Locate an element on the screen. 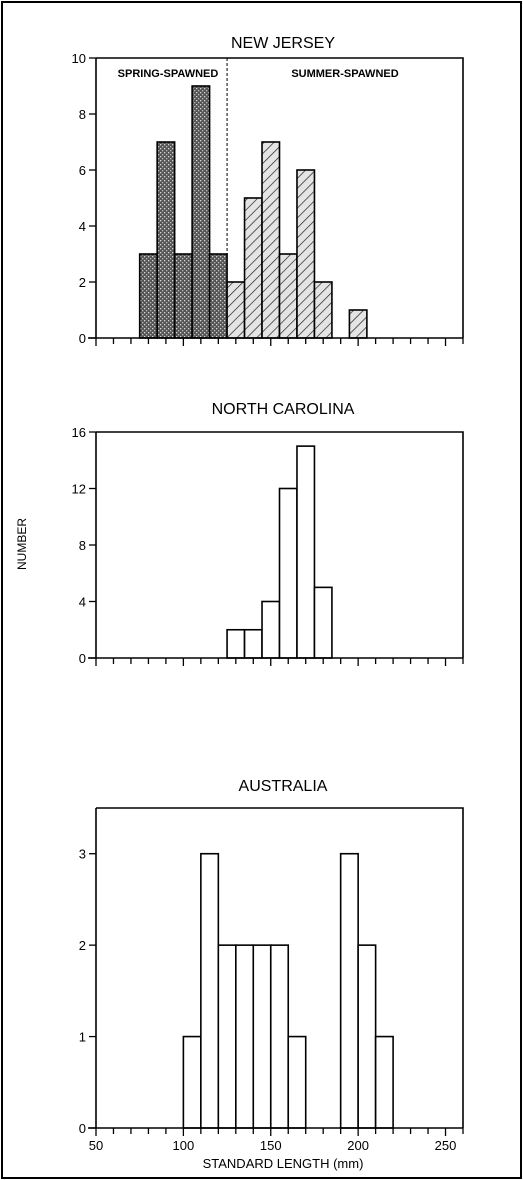  plot-frame is located at coordinates (280, 544).